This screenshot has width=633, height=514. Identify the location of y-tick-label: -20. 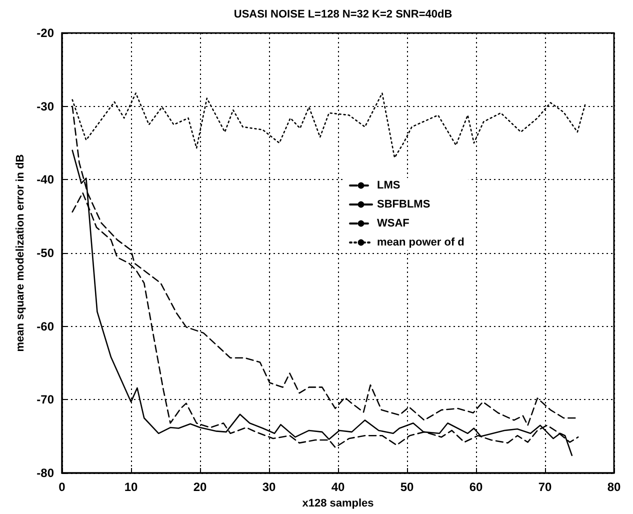
(45, 33).